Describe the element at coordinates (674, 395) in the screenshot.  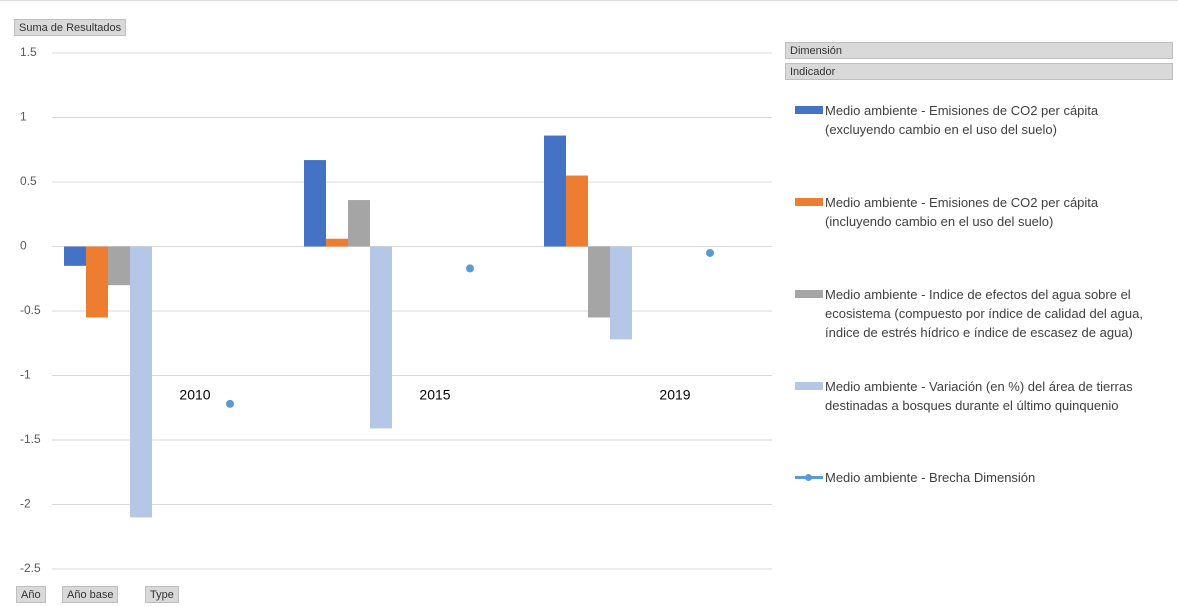
I see `x-tick-label: 2019` at that location.